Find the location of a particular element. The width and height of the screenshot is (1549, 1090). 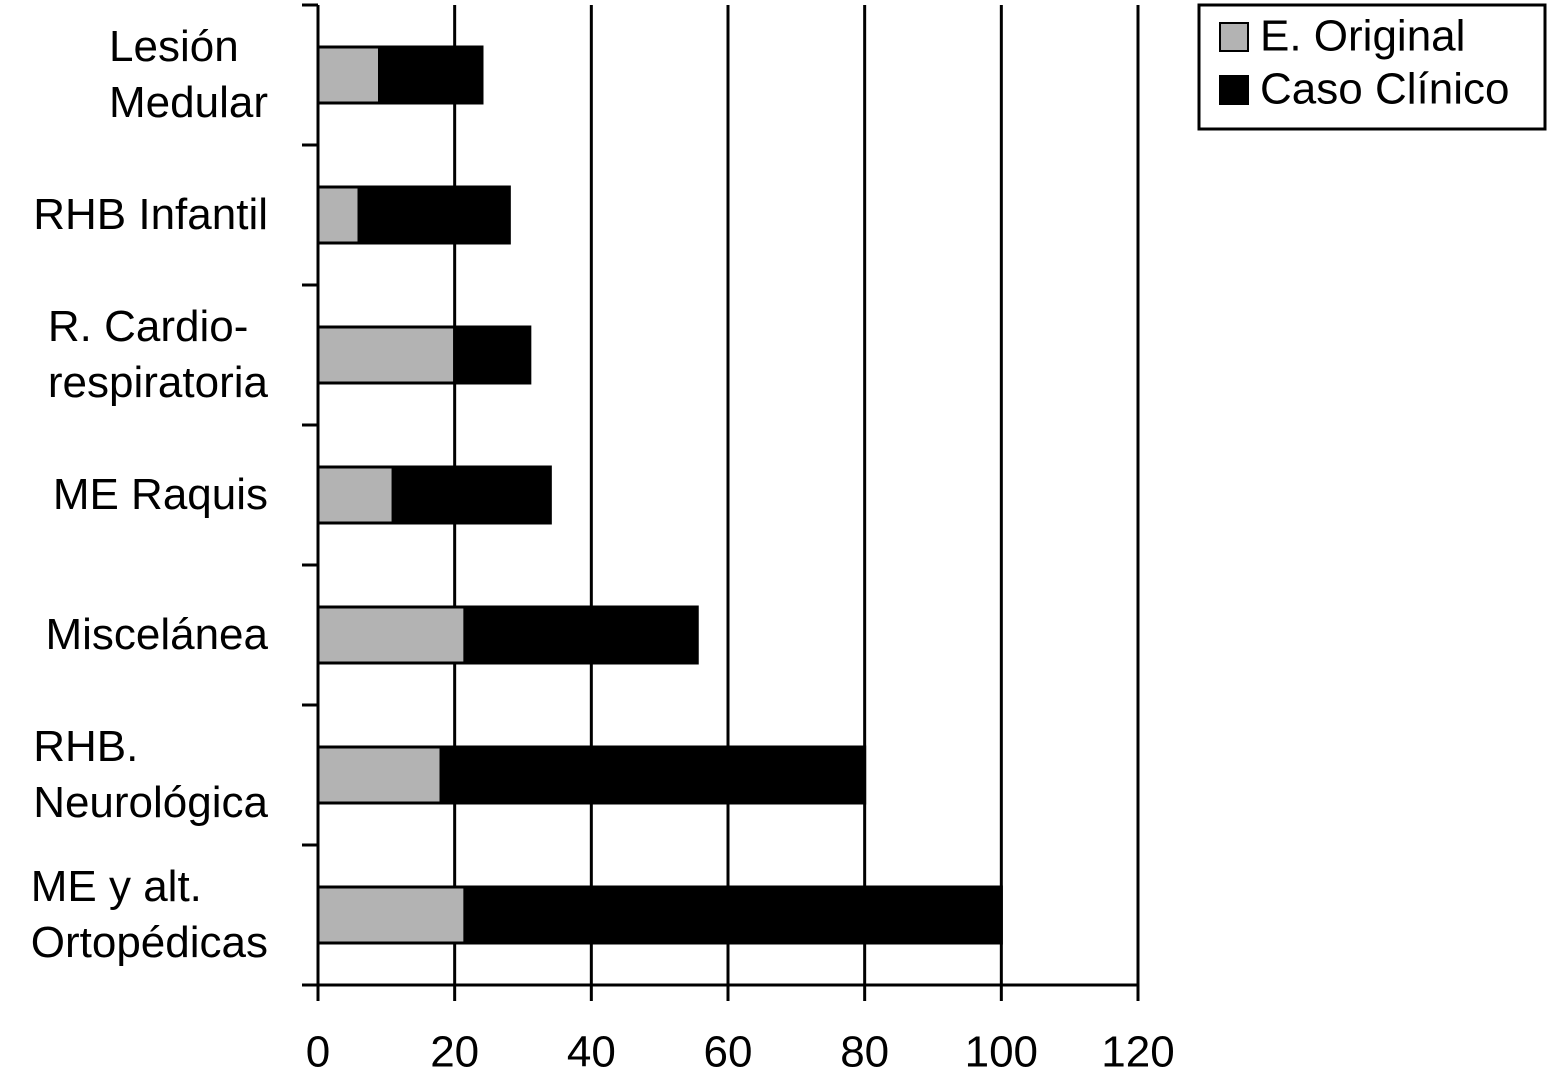

y-tick-label: Lesión Medular is located at coordinates (188, 74).